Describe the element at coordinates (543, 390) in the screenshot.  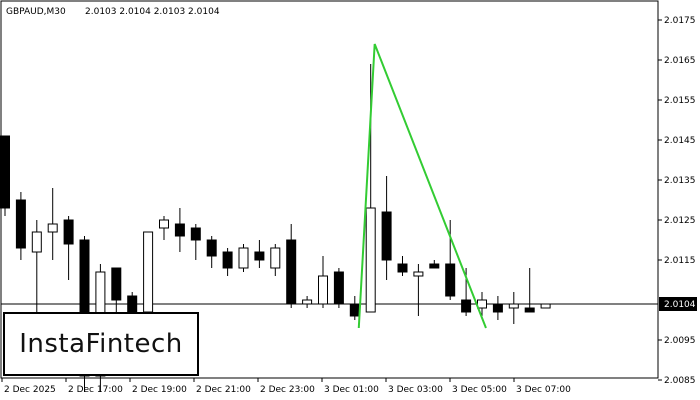
I see `x-tick-label: 3 Dec 07:00` at that location.